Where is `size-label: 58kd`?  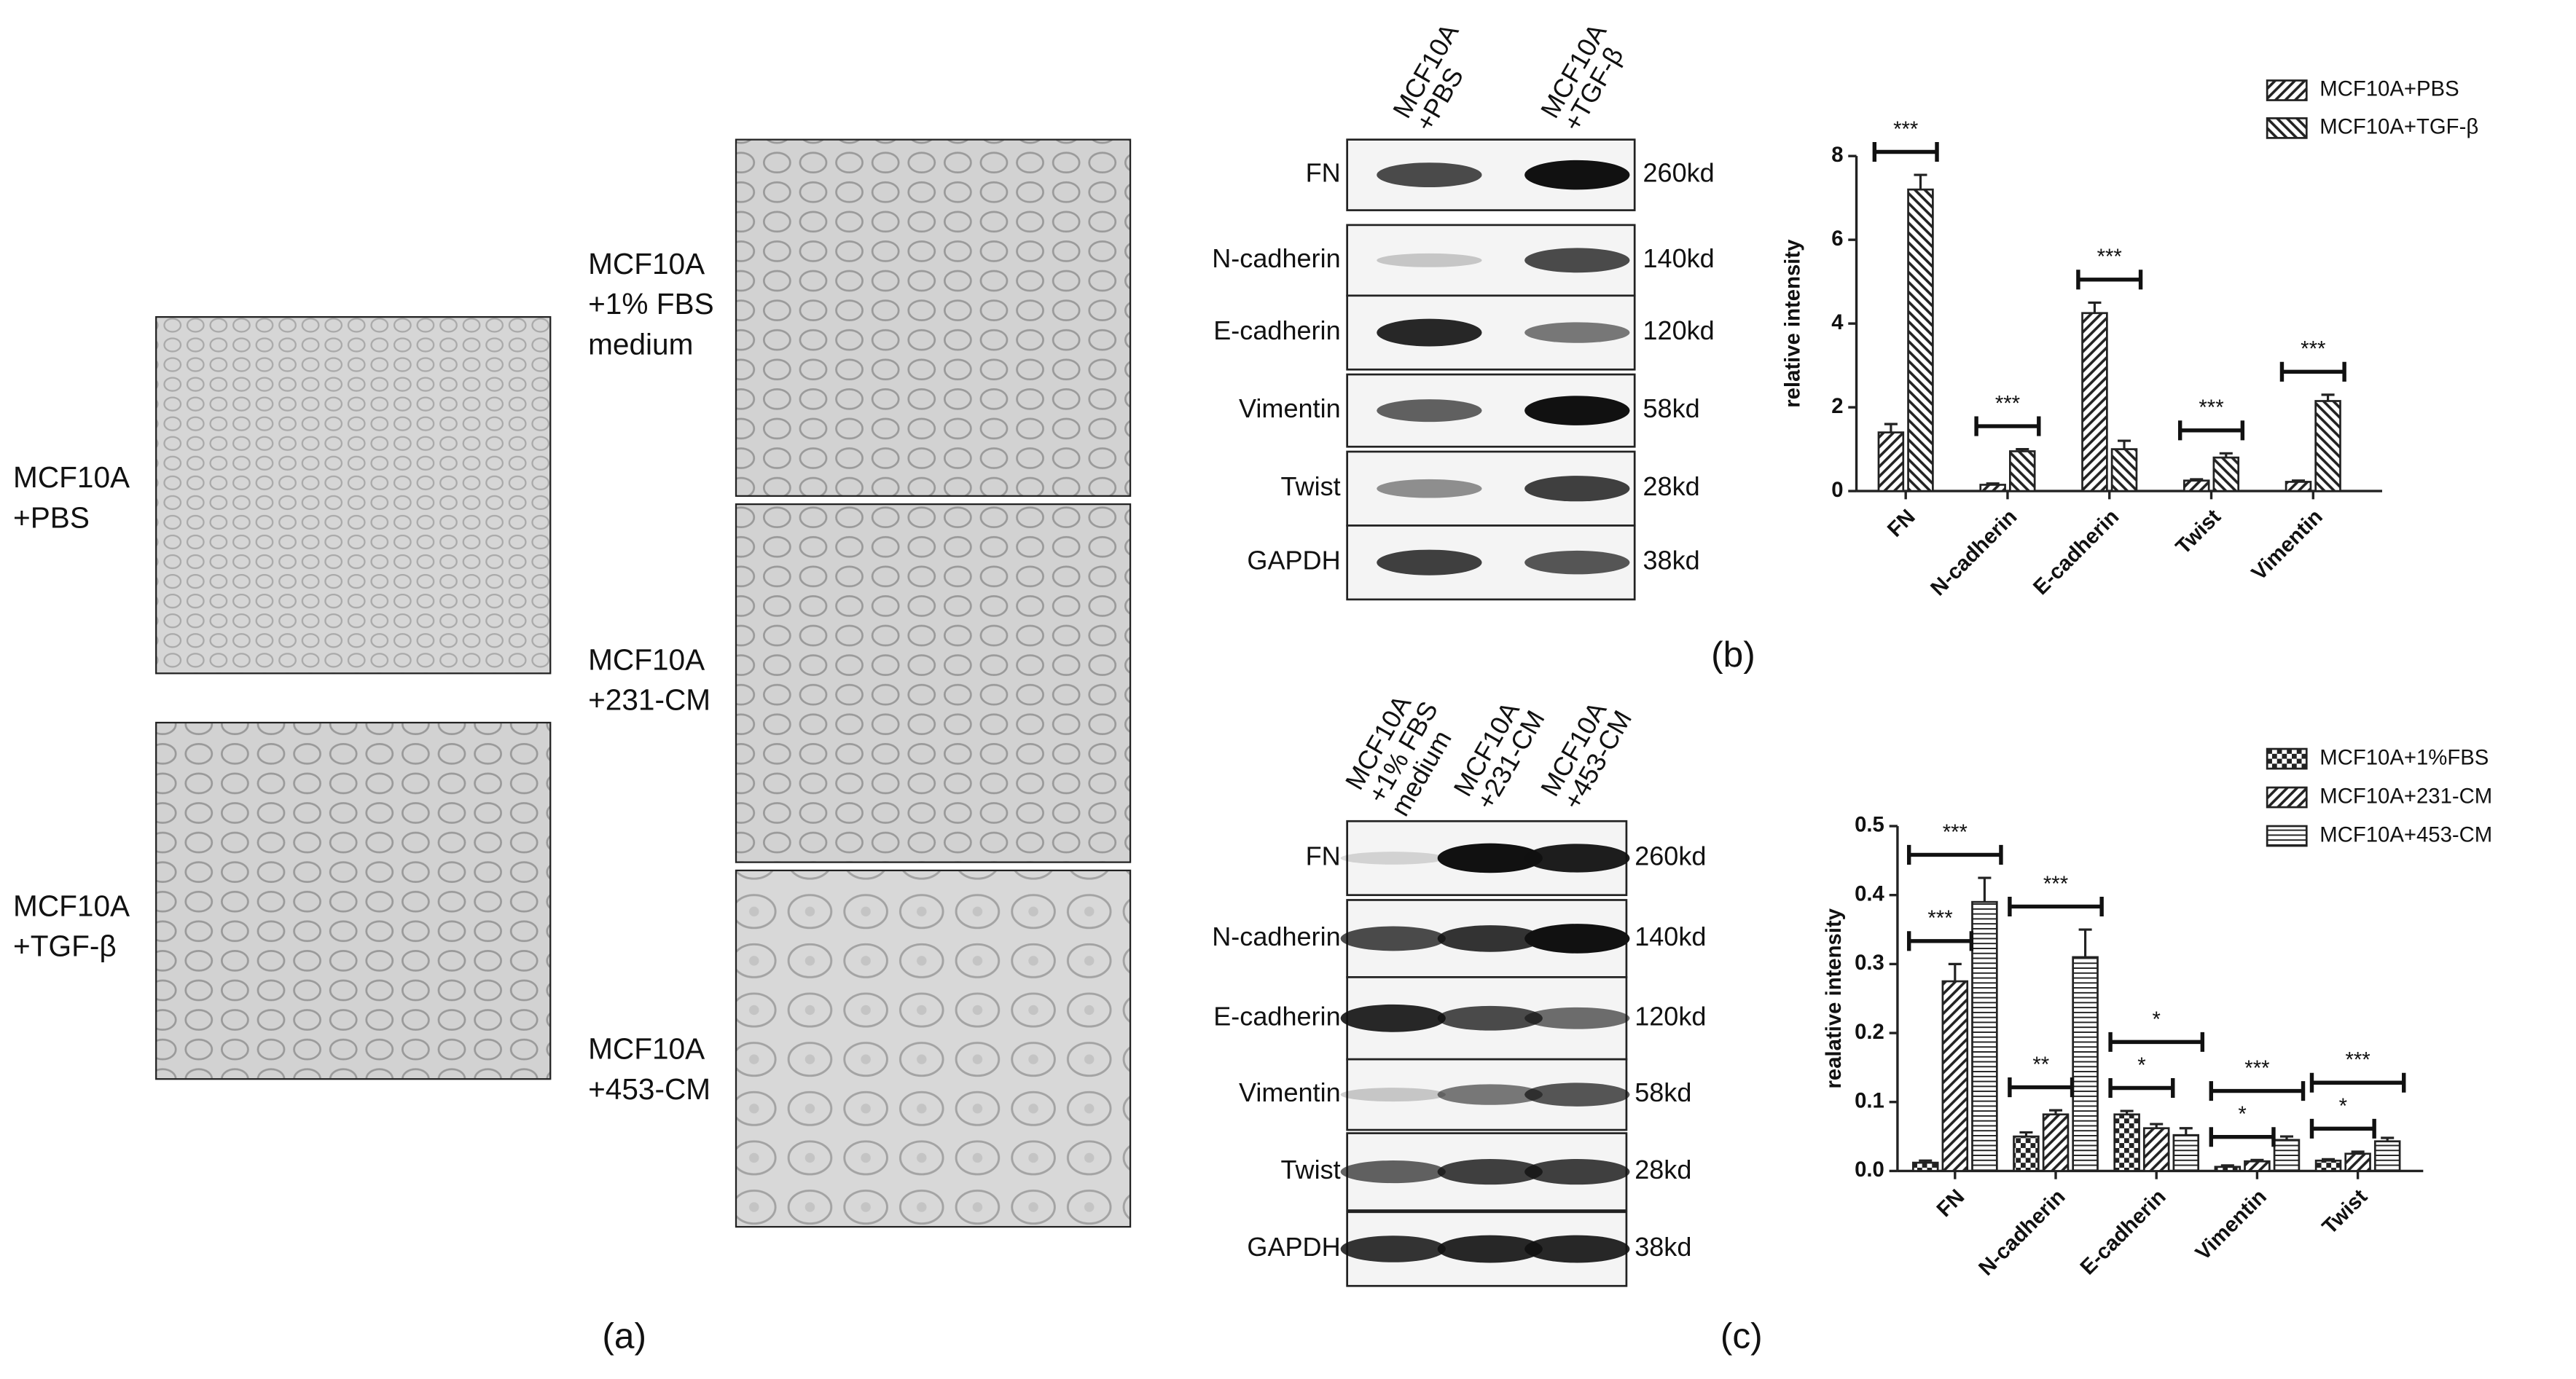 size-label: 58kd is located at coordinates (1671, 408).